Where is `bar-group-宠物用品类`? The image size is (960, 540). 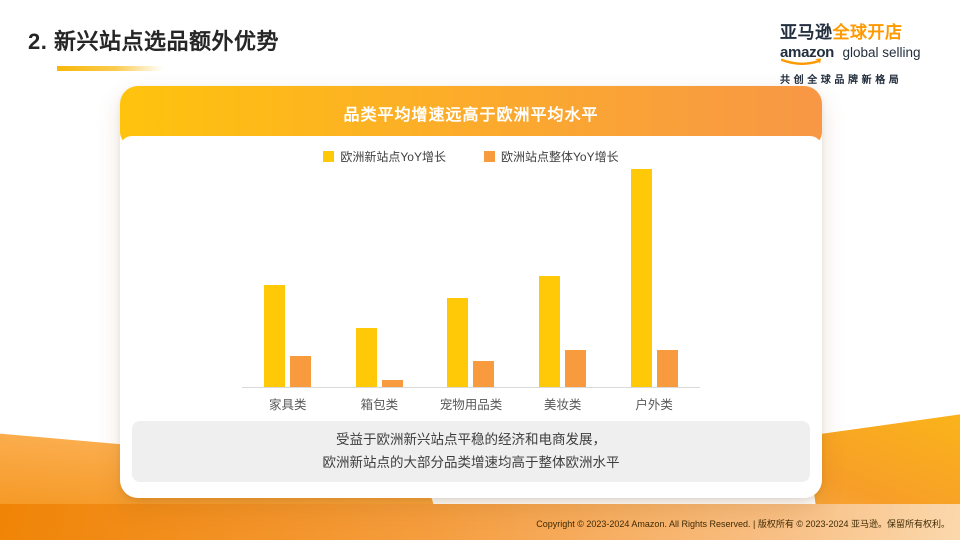
bar-group-宠物用品类 is located at coordinates (471, 342).